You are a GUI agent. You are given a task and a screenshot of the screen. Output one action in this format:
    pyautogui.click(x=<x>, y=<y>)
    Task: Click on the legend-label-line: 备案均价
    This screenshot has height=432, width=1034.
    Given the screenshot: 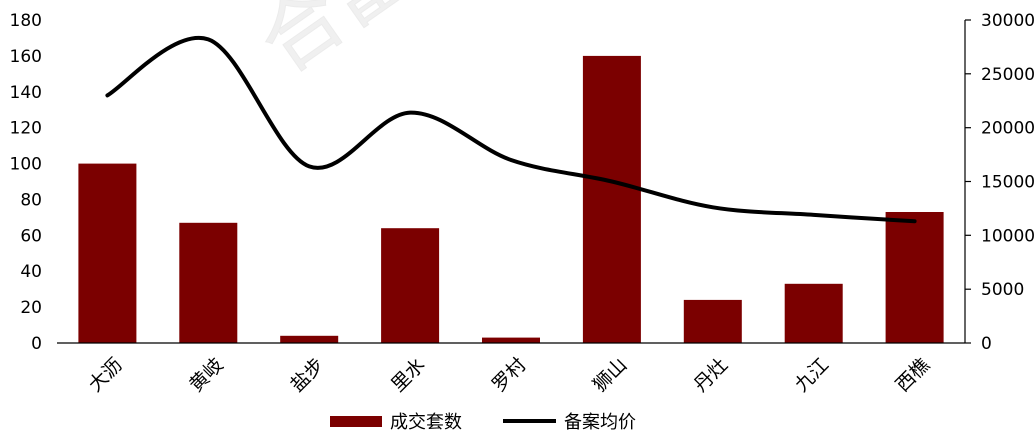 What is the action you would take?
    pyautogui.click(x=600, y=422)
    